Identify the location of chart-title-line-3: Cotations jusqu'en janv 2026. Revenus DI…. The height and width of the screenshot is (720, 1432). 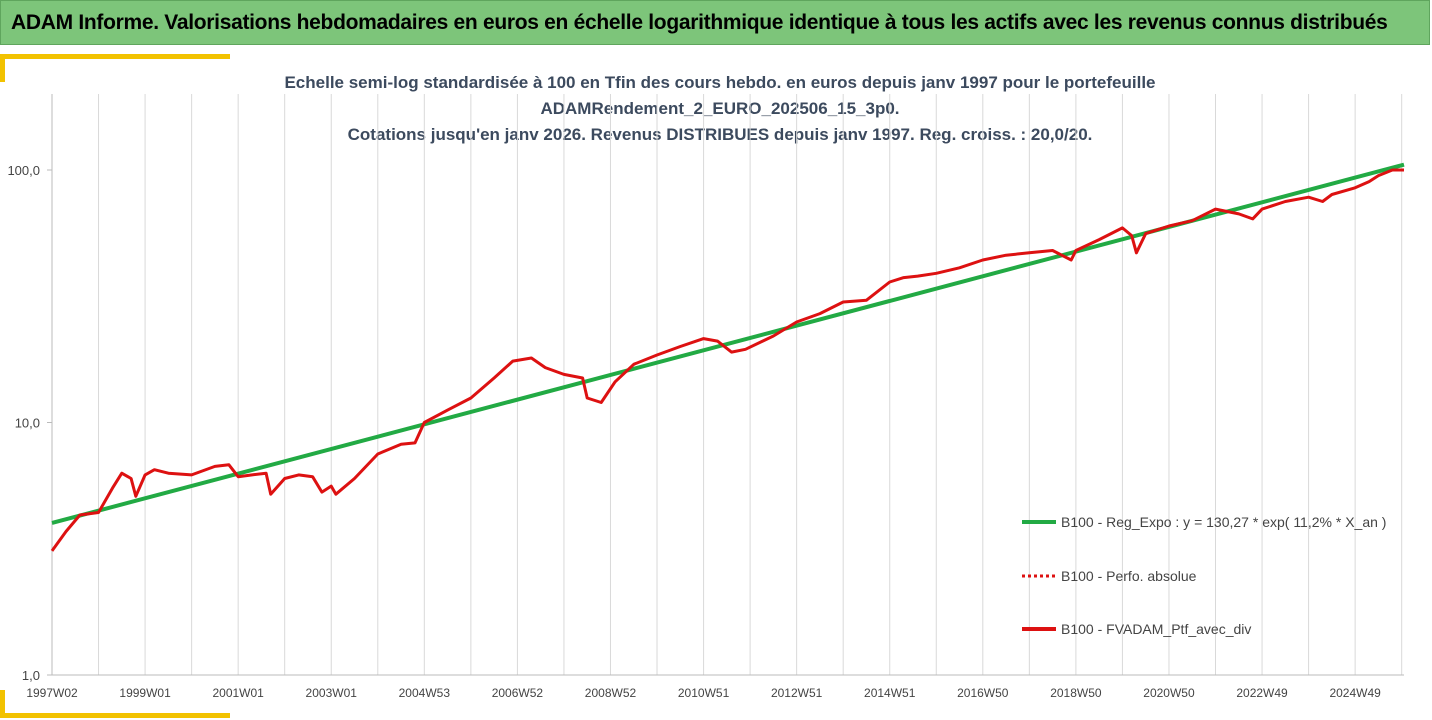
(720, 134).